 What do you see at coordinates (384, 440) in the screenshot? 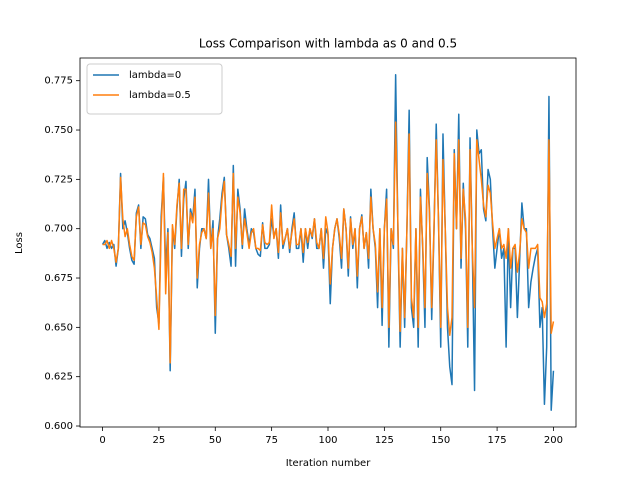
I see `x-tick-label: 125` at bounding box center [384, 440].